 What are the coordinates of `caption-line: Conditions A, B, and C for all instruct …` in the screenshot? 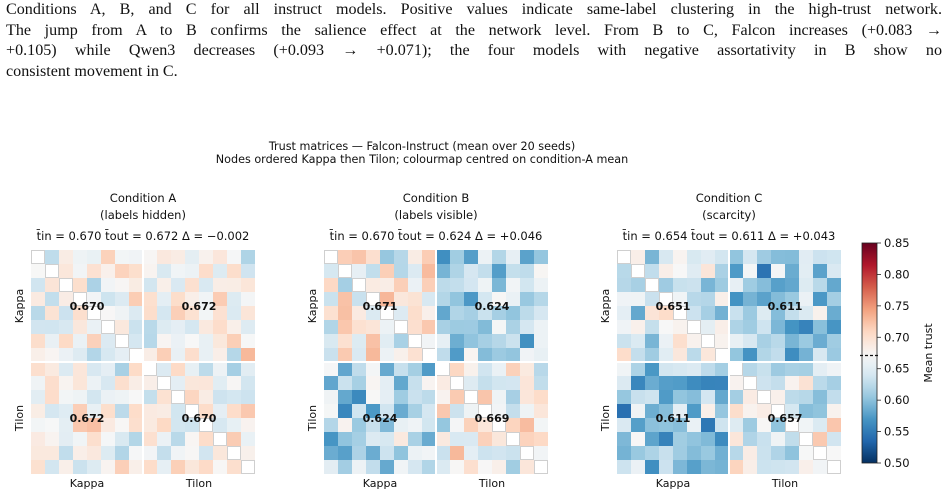 It's located at (474, 9).